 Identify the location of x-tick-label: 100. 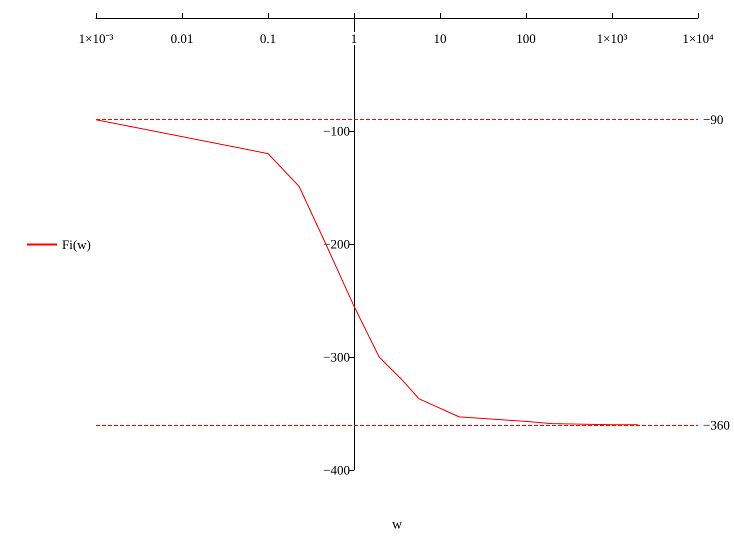
(526, 38).